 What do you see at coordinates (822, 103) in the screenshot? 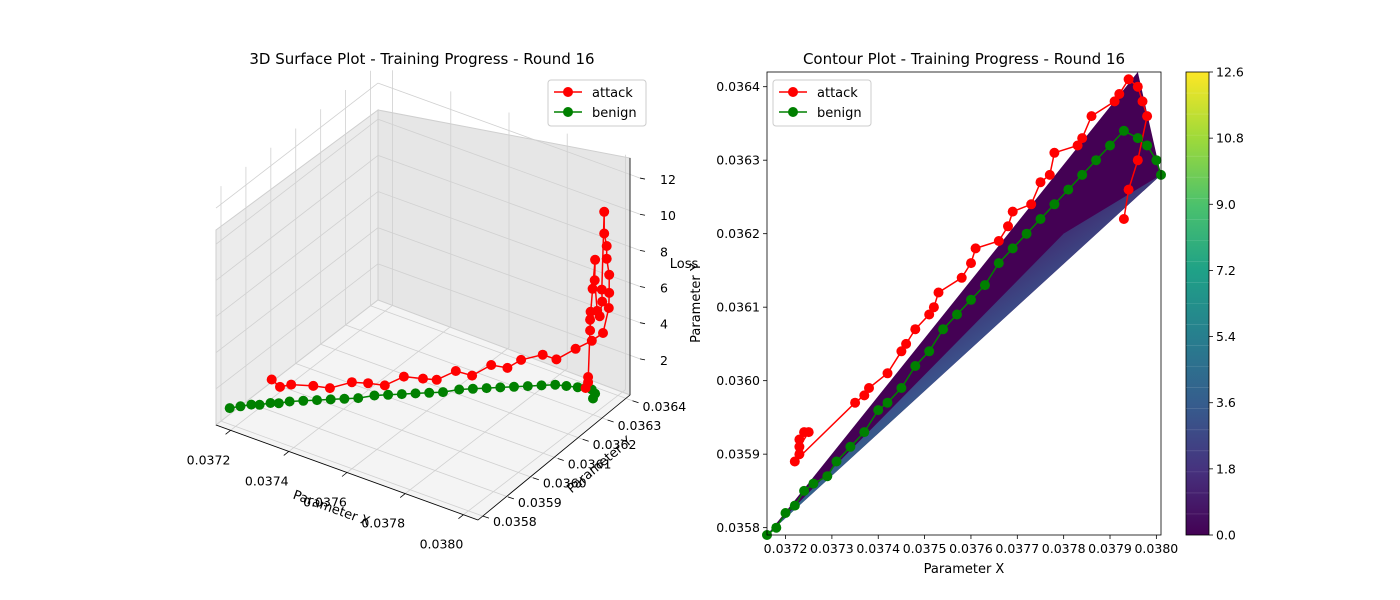
I see `contour-legend: attack benign` at bounding box center [822, 103].